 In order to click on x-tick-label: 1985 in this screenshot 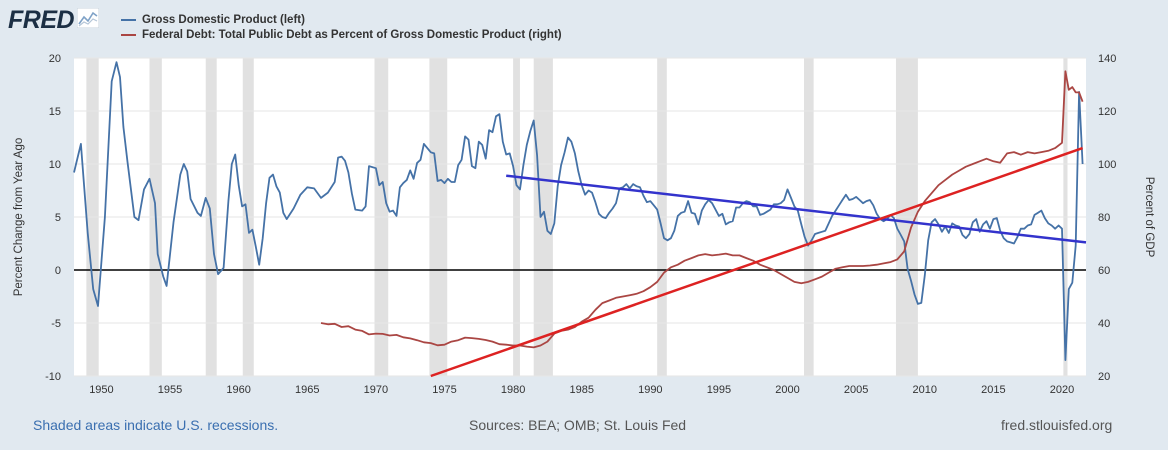, I will do `click(581, 389)`.